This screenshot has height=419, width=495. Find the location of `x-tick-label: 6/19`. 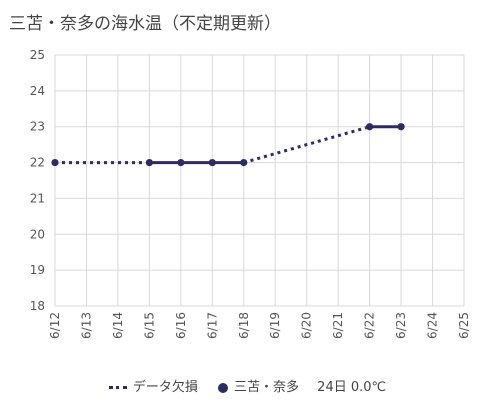

x-tick-label: 6/19 is located at coordinates (275, 325).